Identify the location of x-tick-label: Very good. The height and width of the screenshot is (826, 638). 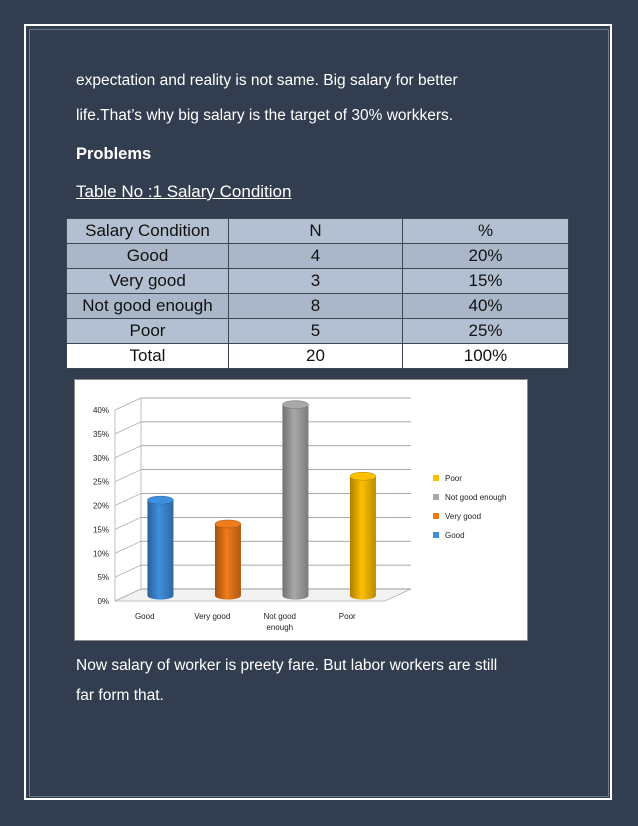
(212, 616).